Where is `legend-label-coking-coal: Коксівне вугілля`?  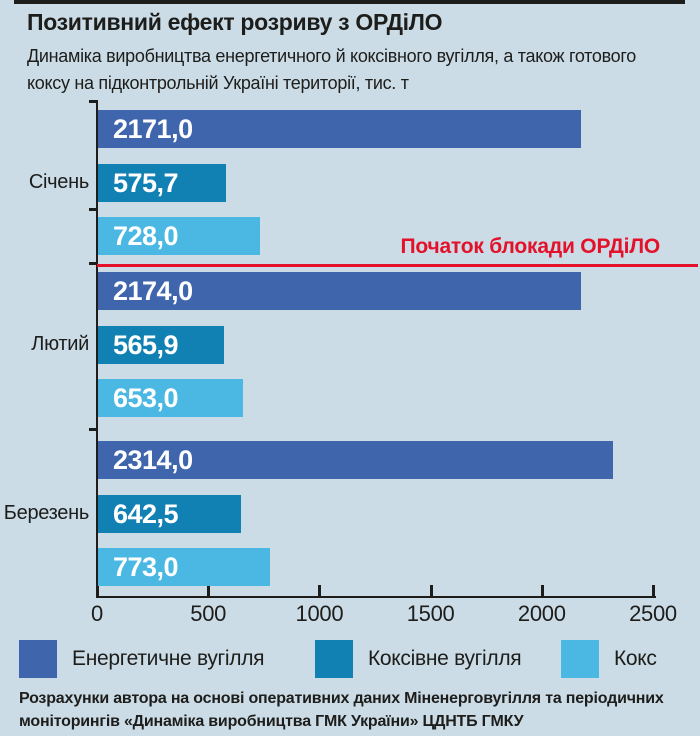
legend-label-coking-coal: Коксівне вугілля is located at coordinates (445, 658).